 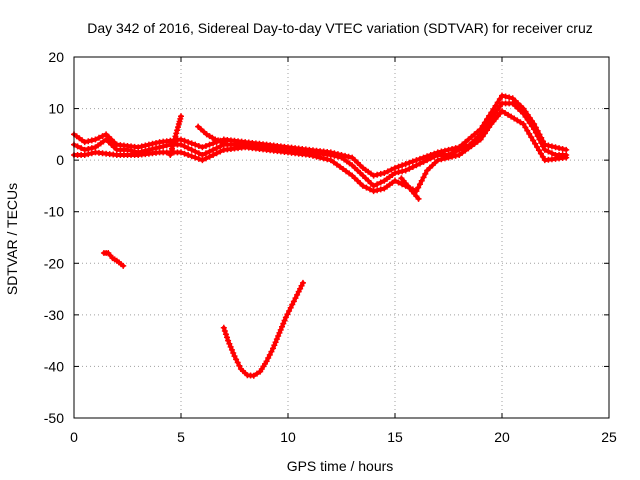 I want to click on y-tick-label: -30, so click(x=54, y=315).